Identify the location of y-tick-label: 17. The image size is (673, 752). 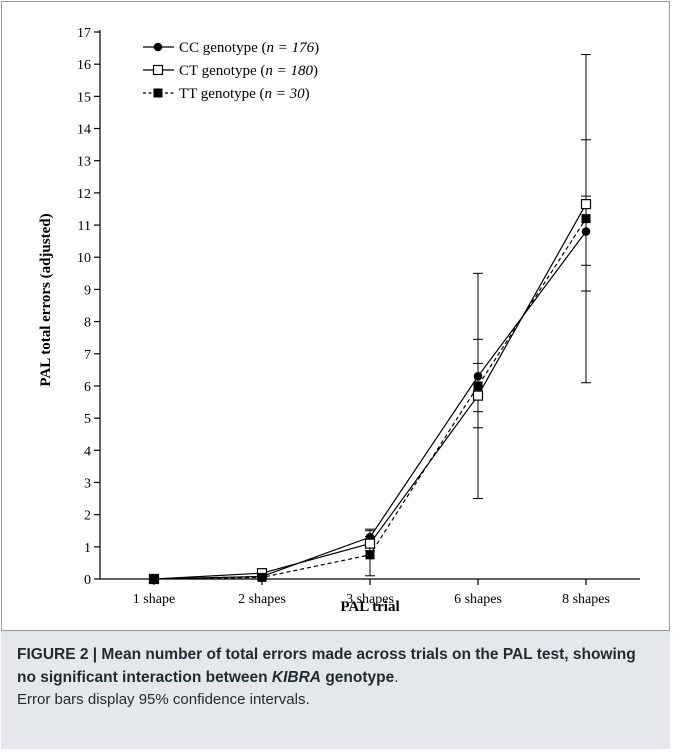
(84, 33).